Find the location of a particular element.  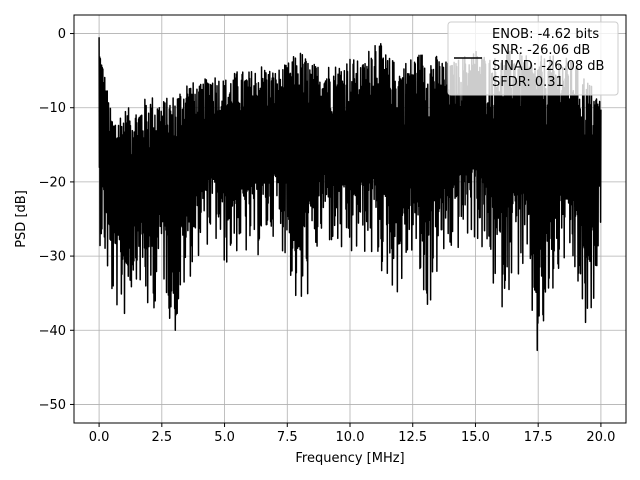

x-tick-label: 15.0 is located at coordinates (475, 437).